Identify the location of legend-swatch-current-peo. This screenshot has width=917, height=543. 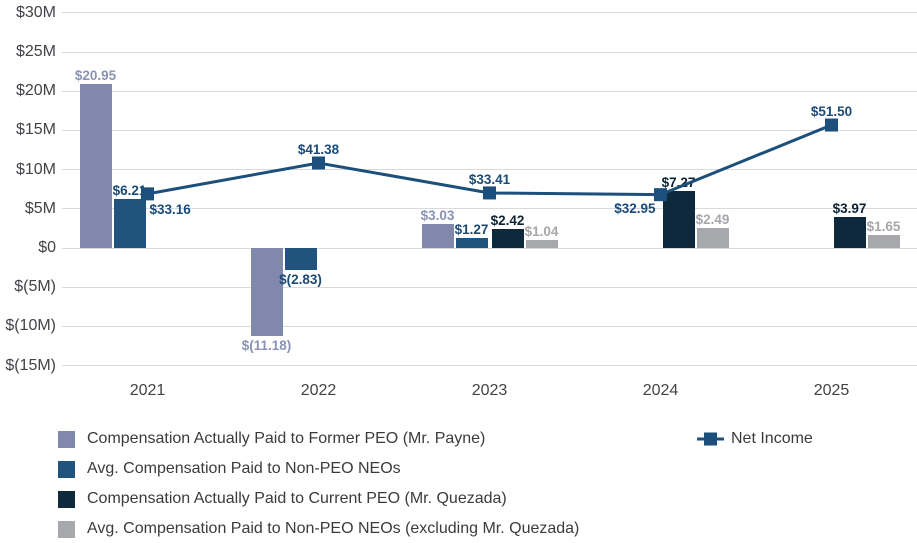
(66, 499).